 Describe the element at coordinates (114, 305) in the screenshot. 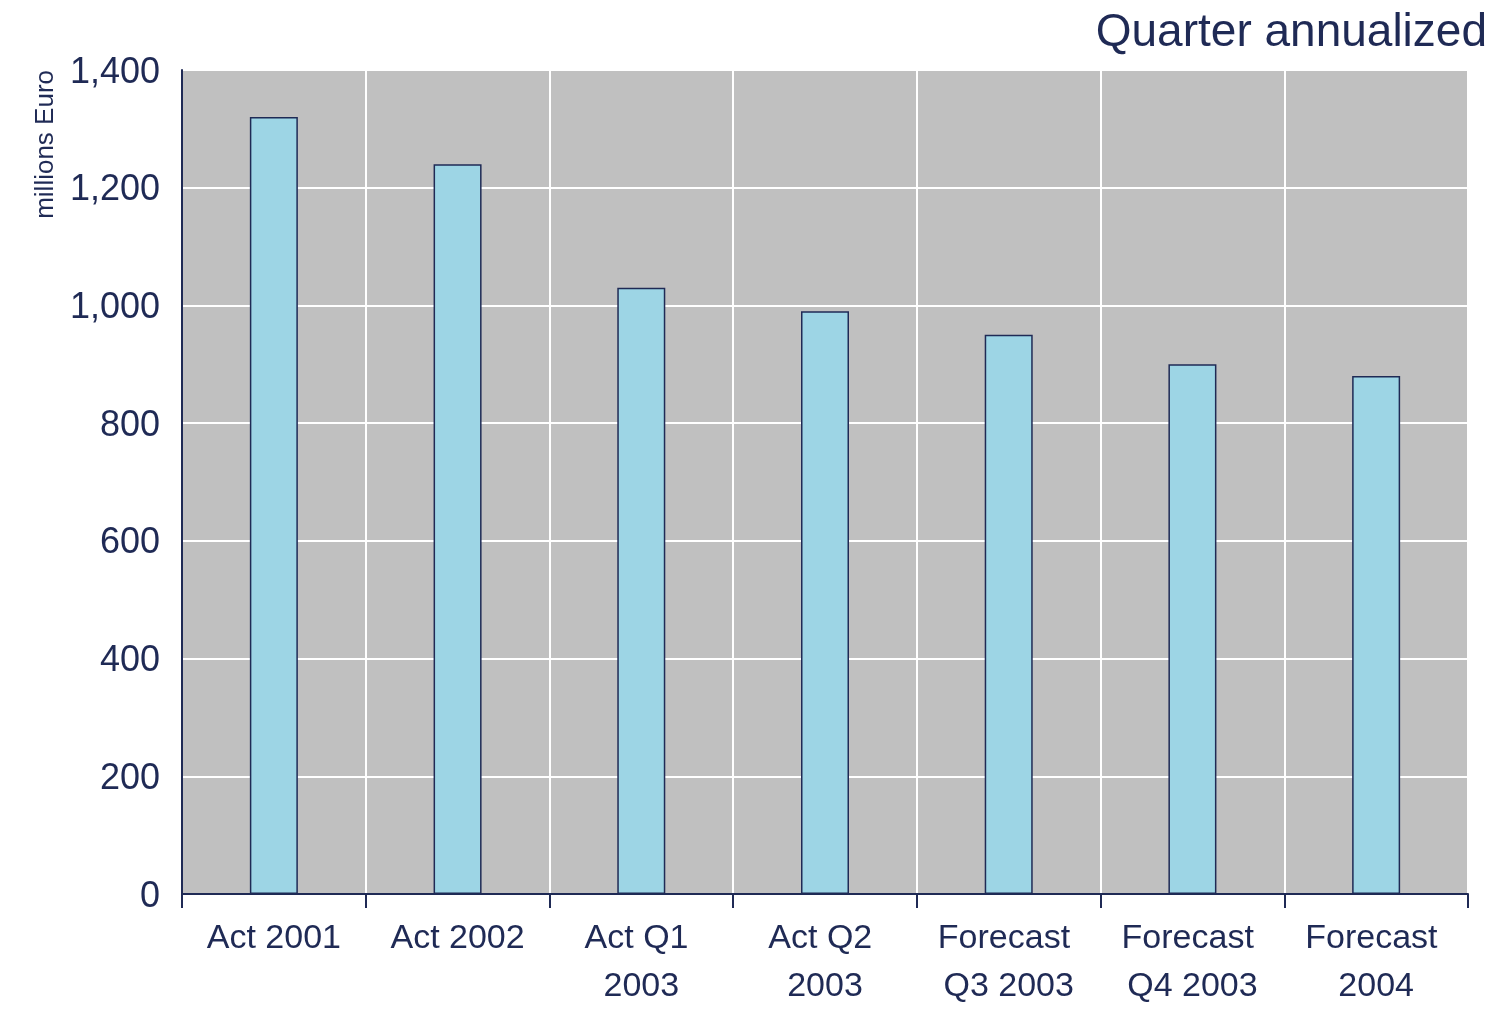

I see `y-tick-label: 1,000` at that location.